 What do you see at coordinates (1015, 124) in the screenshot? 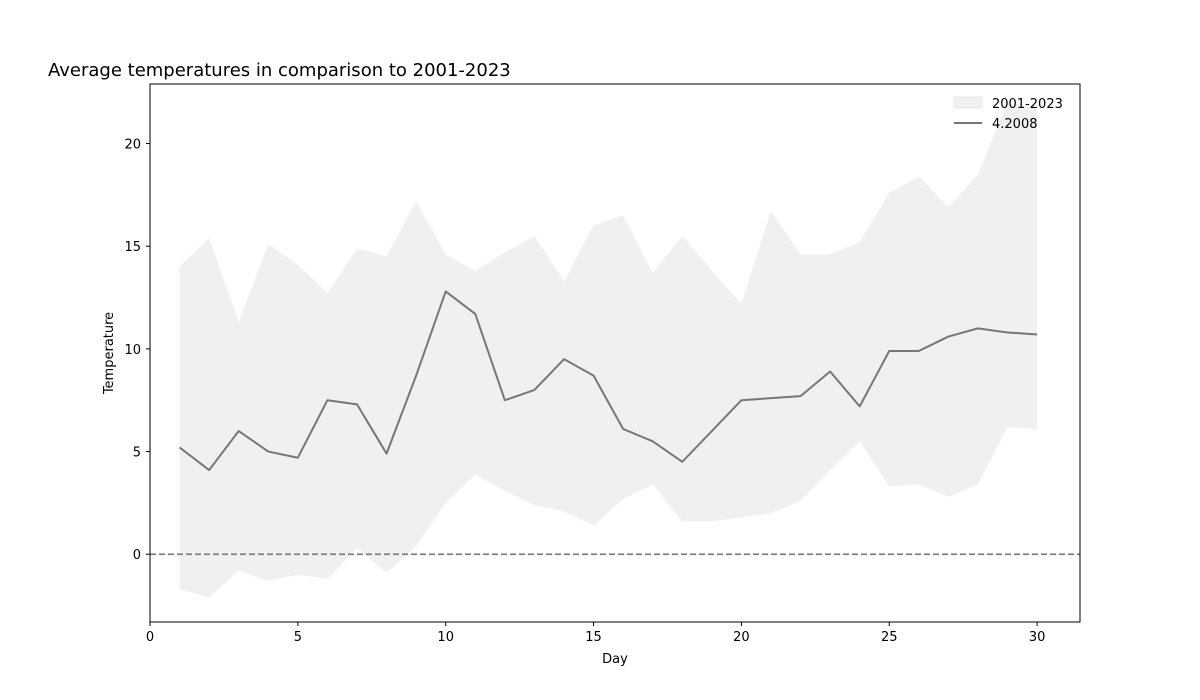
I see `legend-label-series: 4.2008` at bounding box center [1015, 124].